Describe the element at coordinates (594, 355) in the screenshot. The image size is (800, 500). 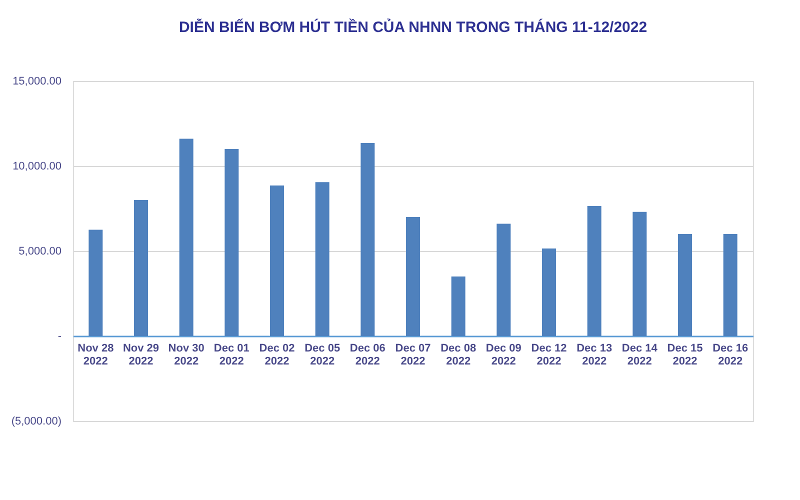
I see `x-tick-label: Dec 13 2022` at that location.